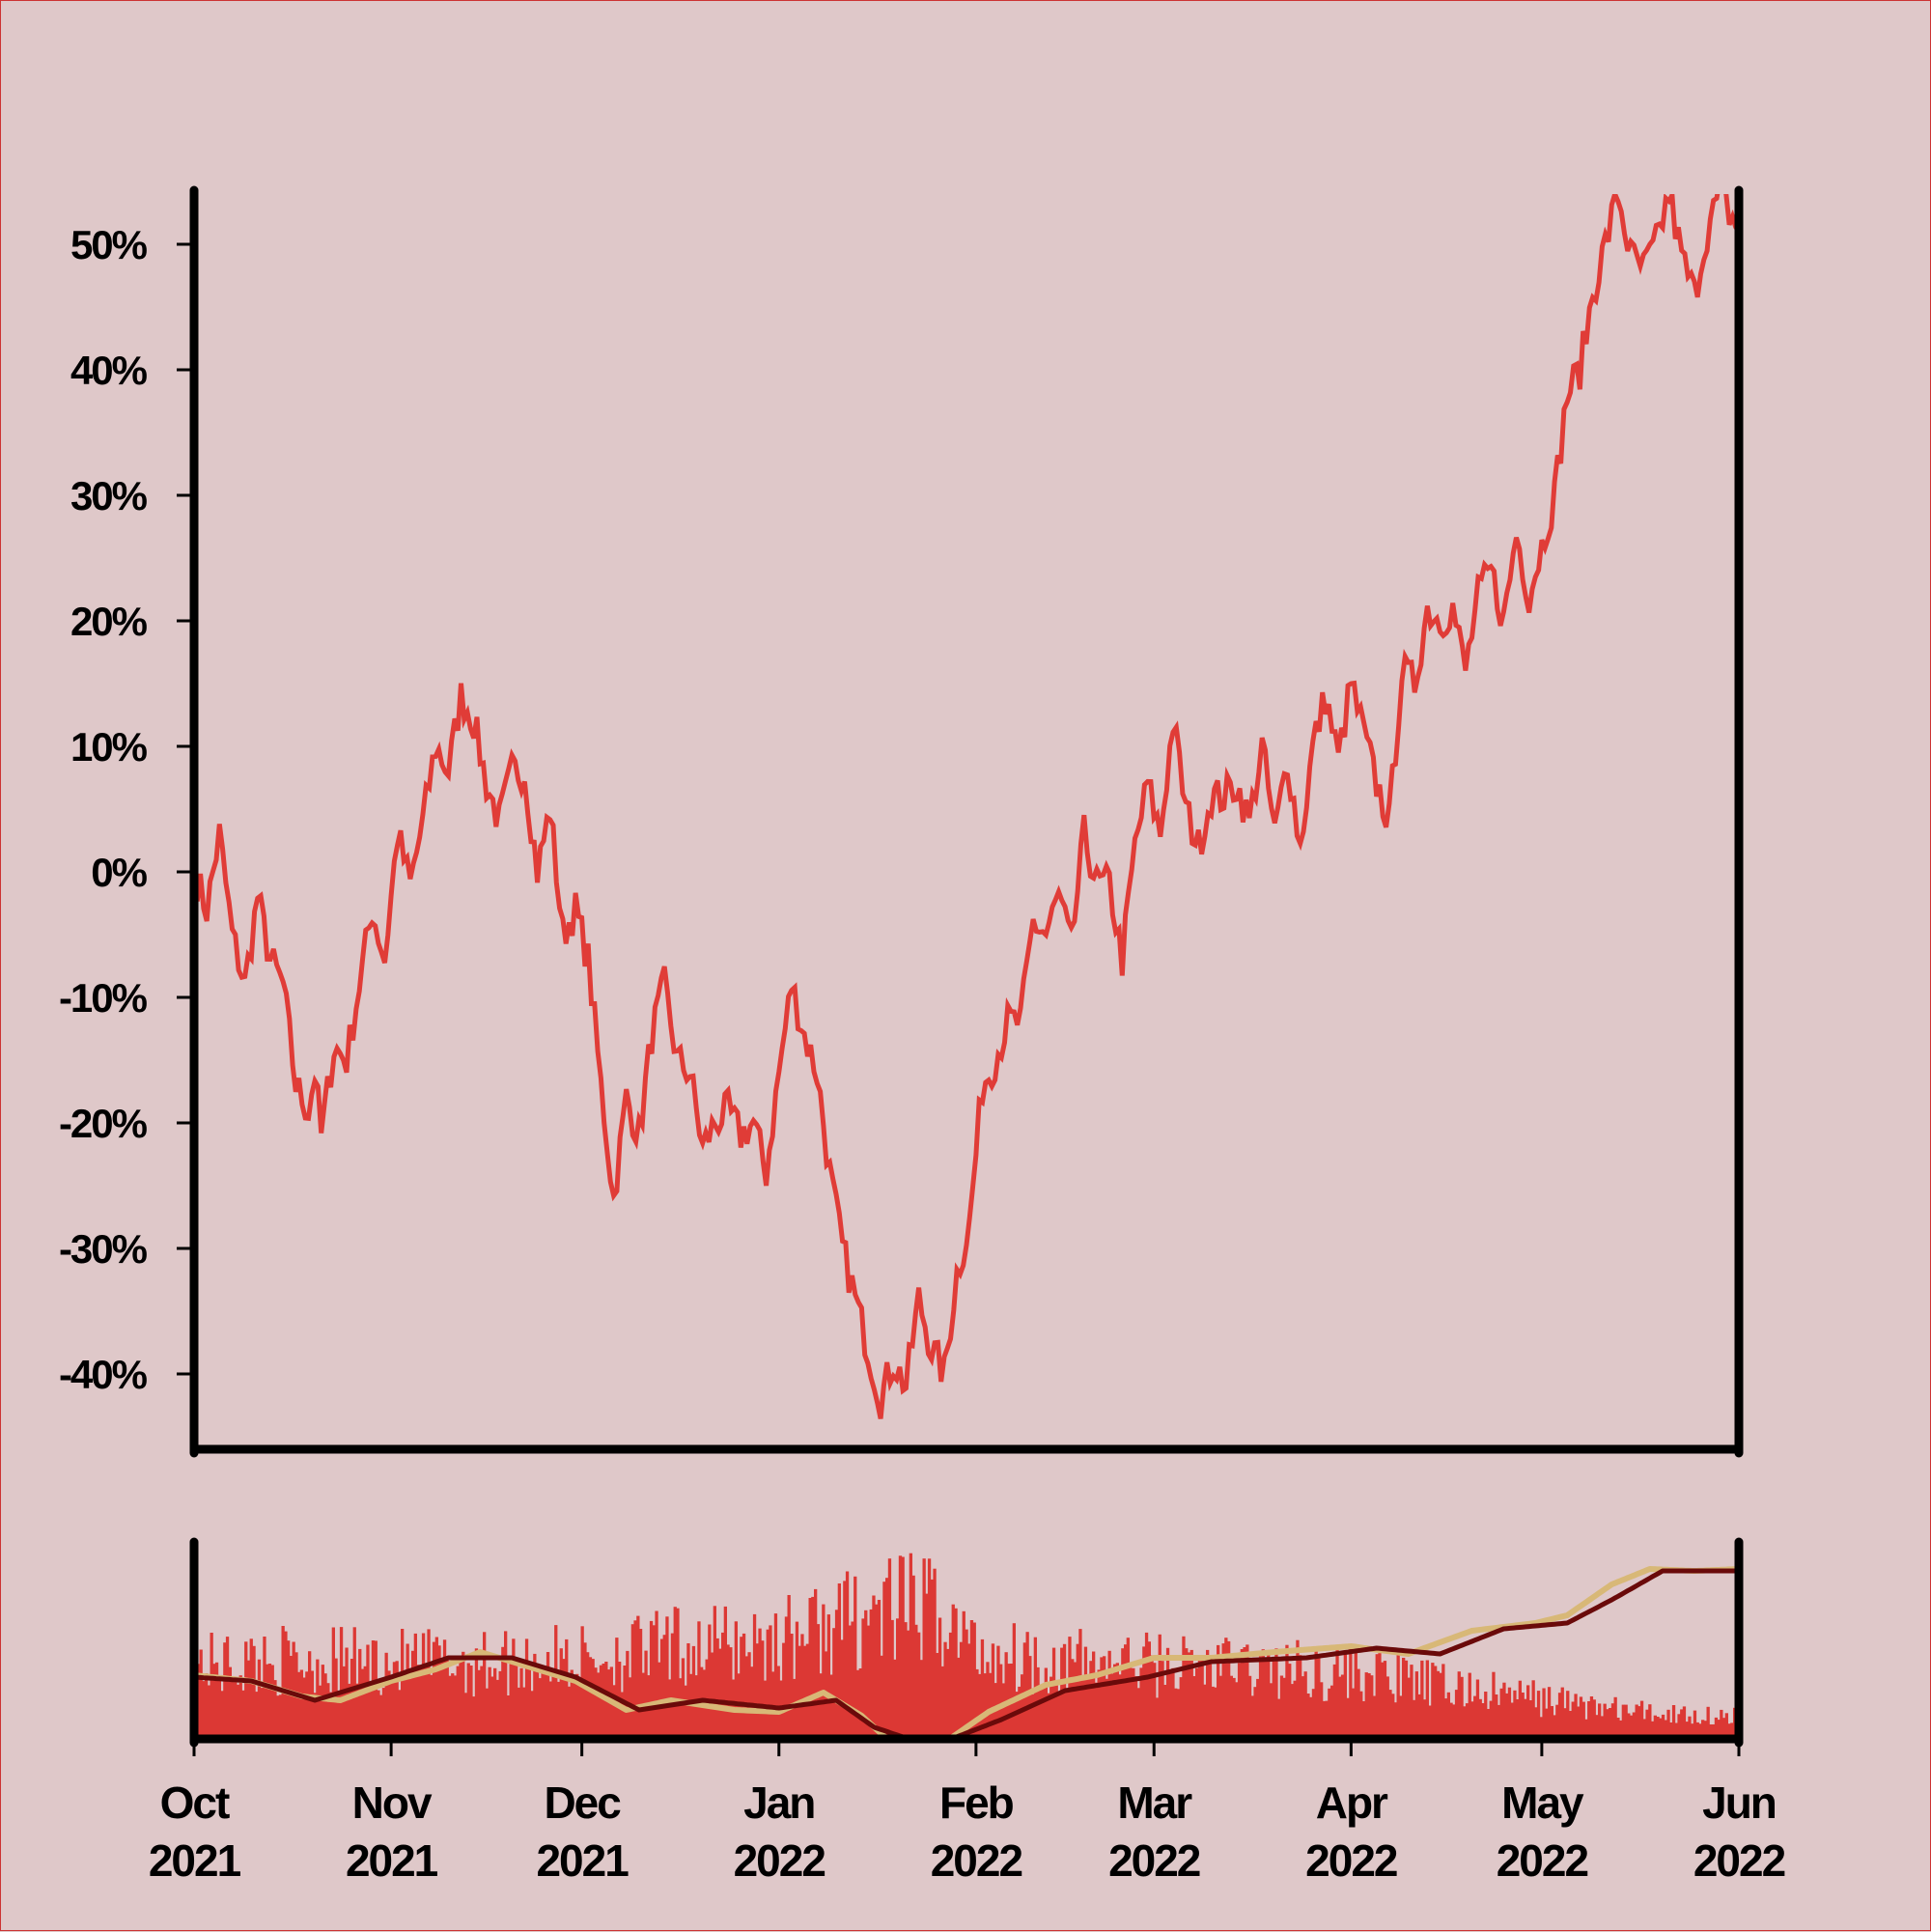  Describe the element at coordinates (1542, 1803) in the screenshot. I see `x-tick-label-month: May` at that location.